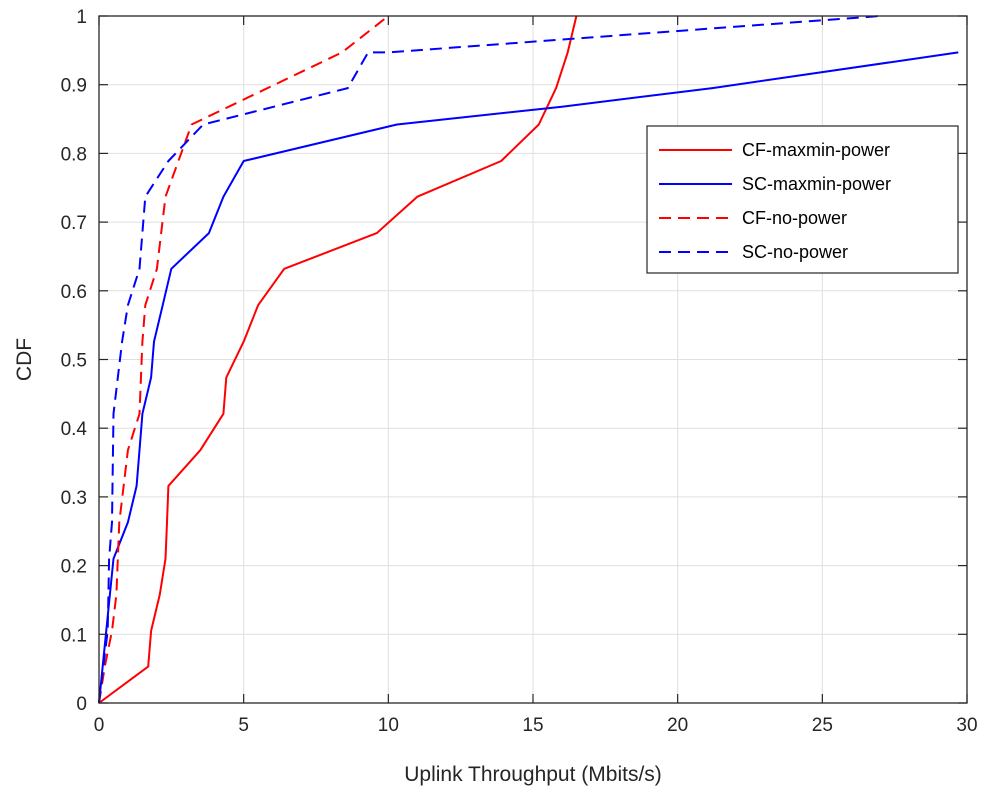  I want to click on x-axis-label: Uplink Throughput (Mbits/s), so click(533, 774).